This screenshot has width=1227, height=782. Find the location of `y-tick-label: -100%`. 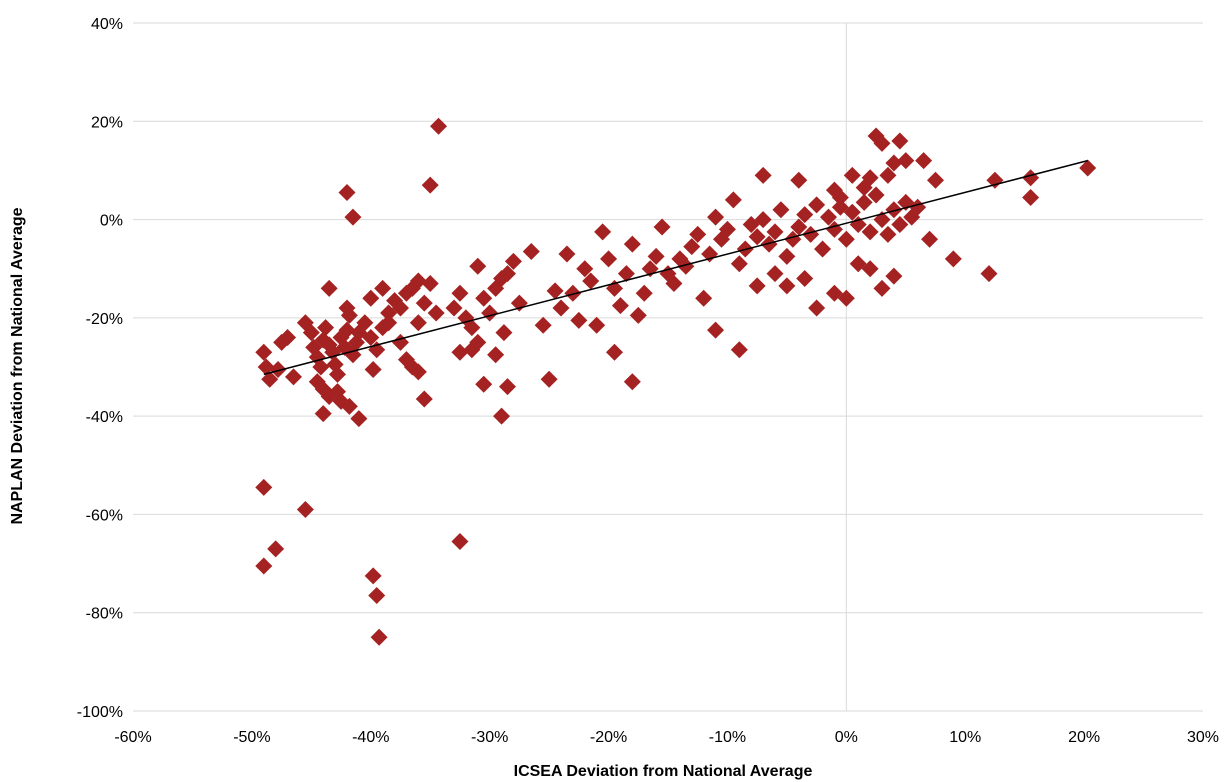

y-tick-label: -100% is located at coordinates (100, 712).